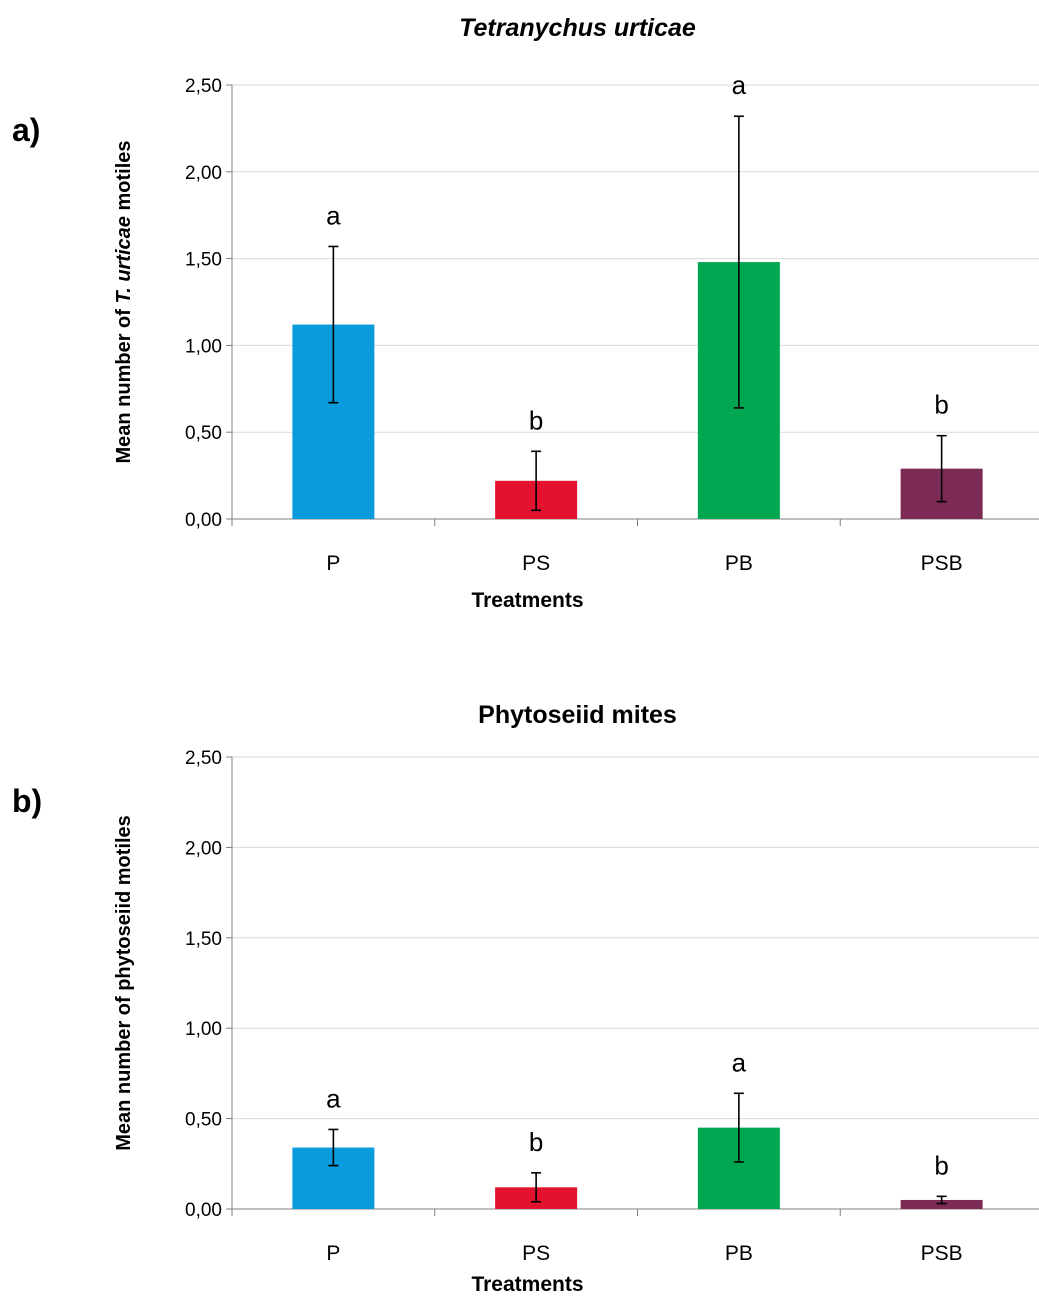  Describe the element at coordinates (26, 130) in the screenshot. I see `panel-label: a)` at that location.